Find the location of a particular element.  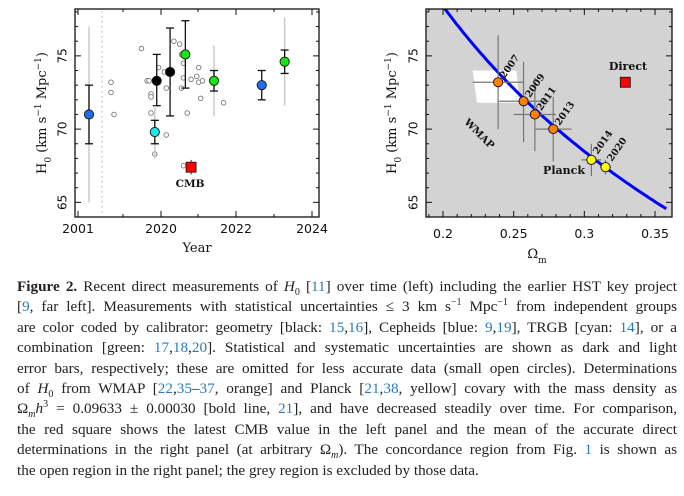

citation-link: 1 is located at coordinates (588, 450).